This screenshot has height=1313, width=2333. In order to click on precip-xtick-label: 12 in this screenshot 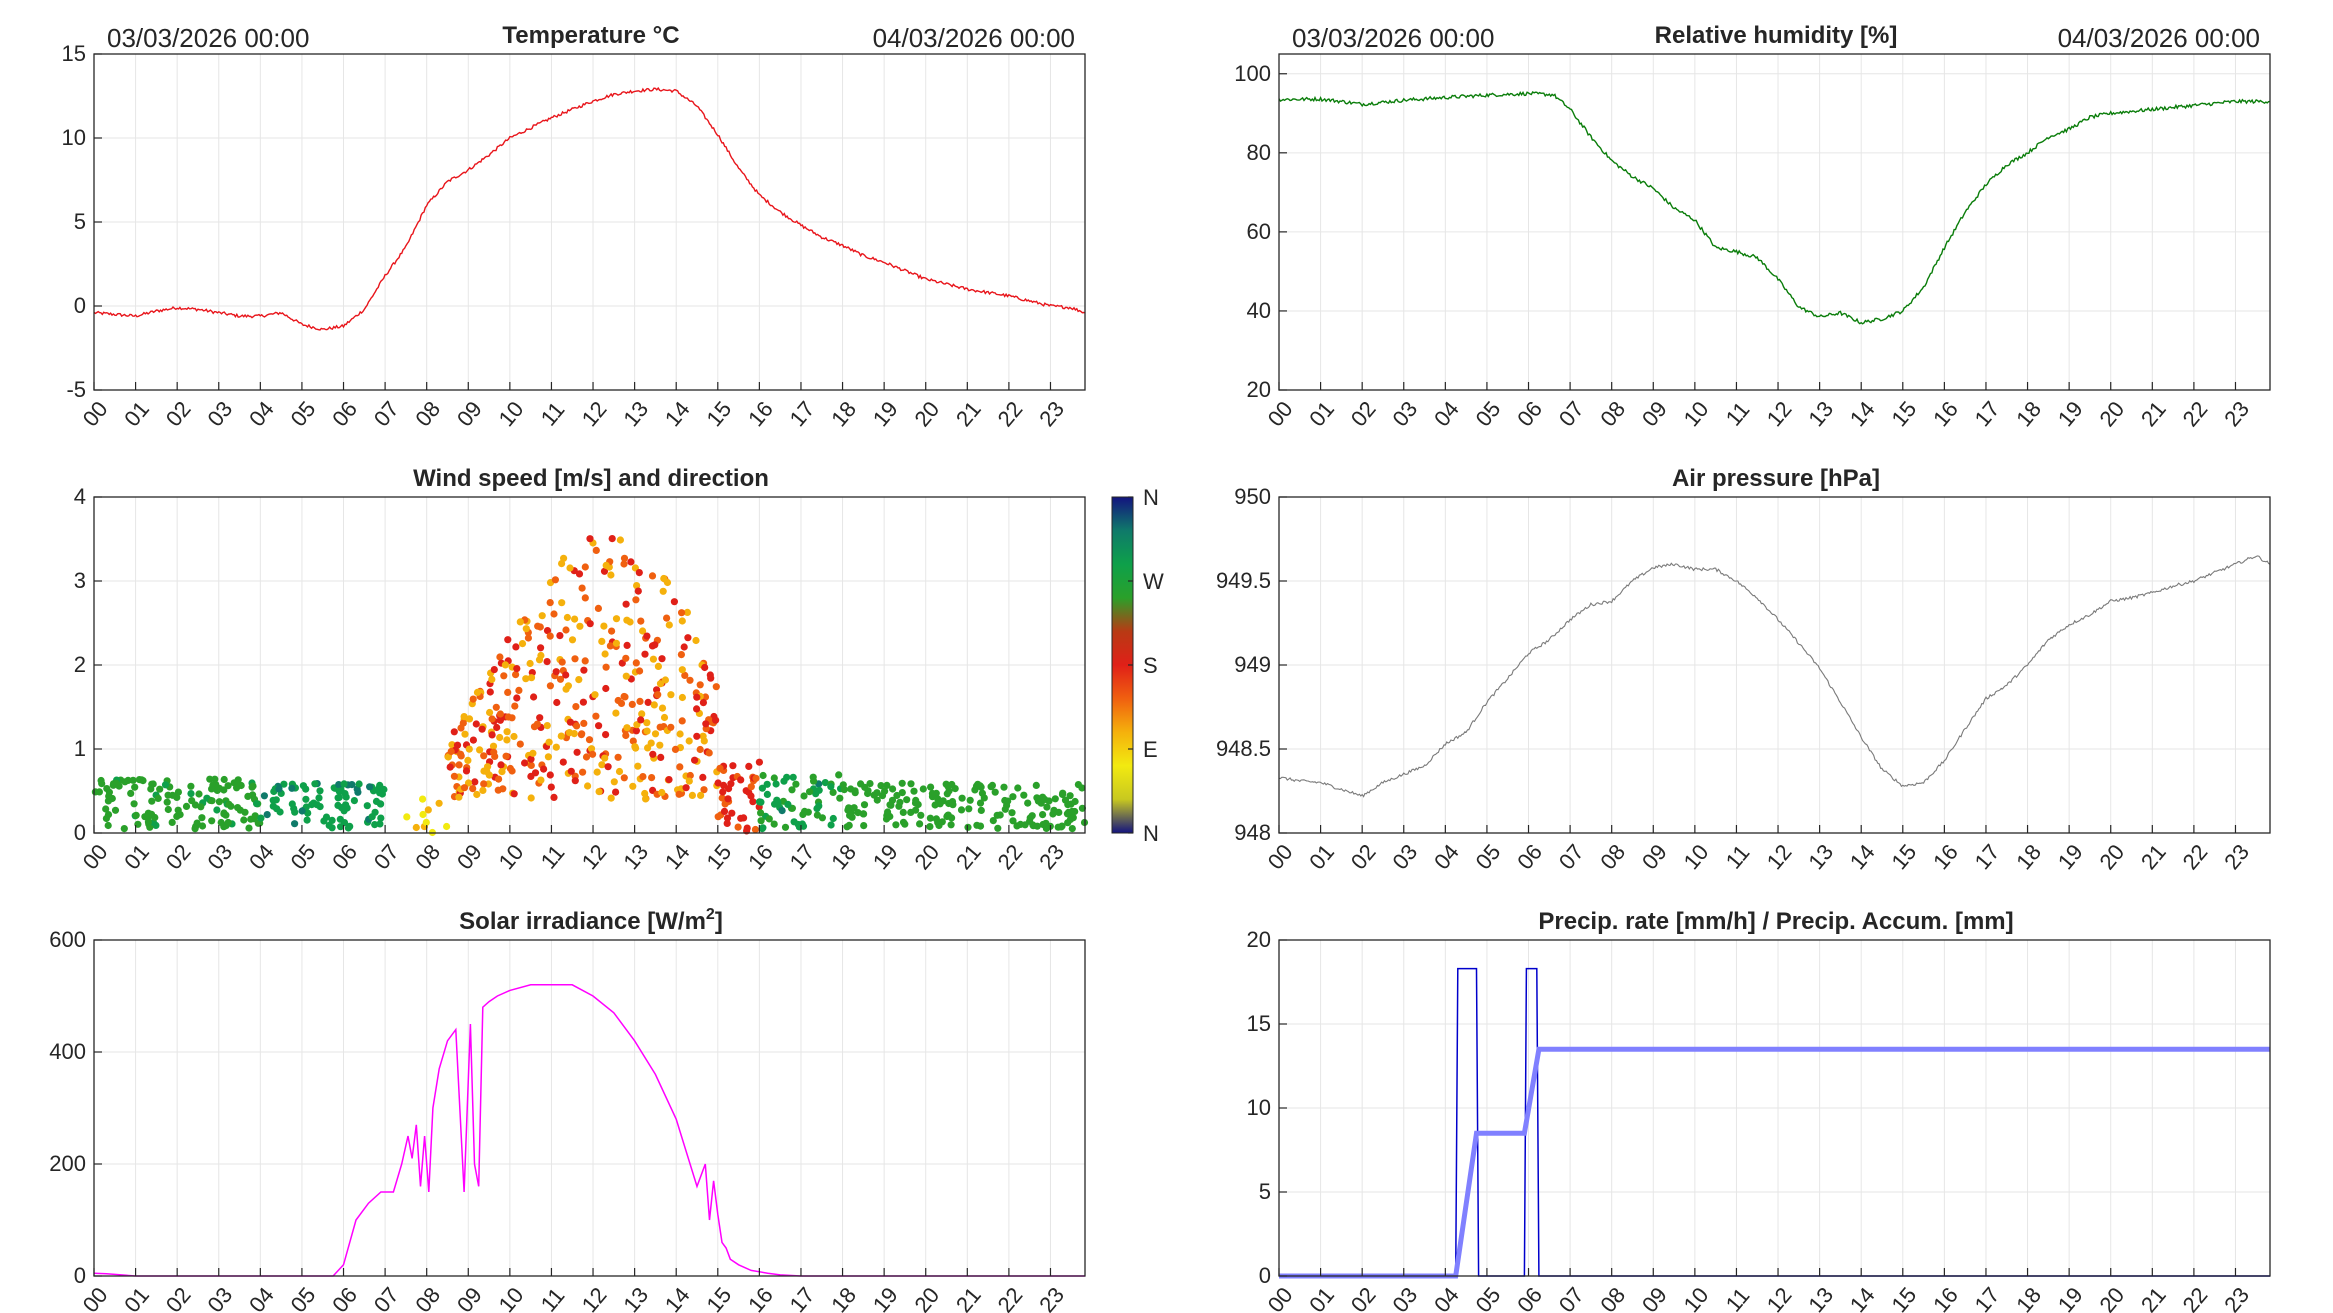, I will do `click(1779, 1297)`.